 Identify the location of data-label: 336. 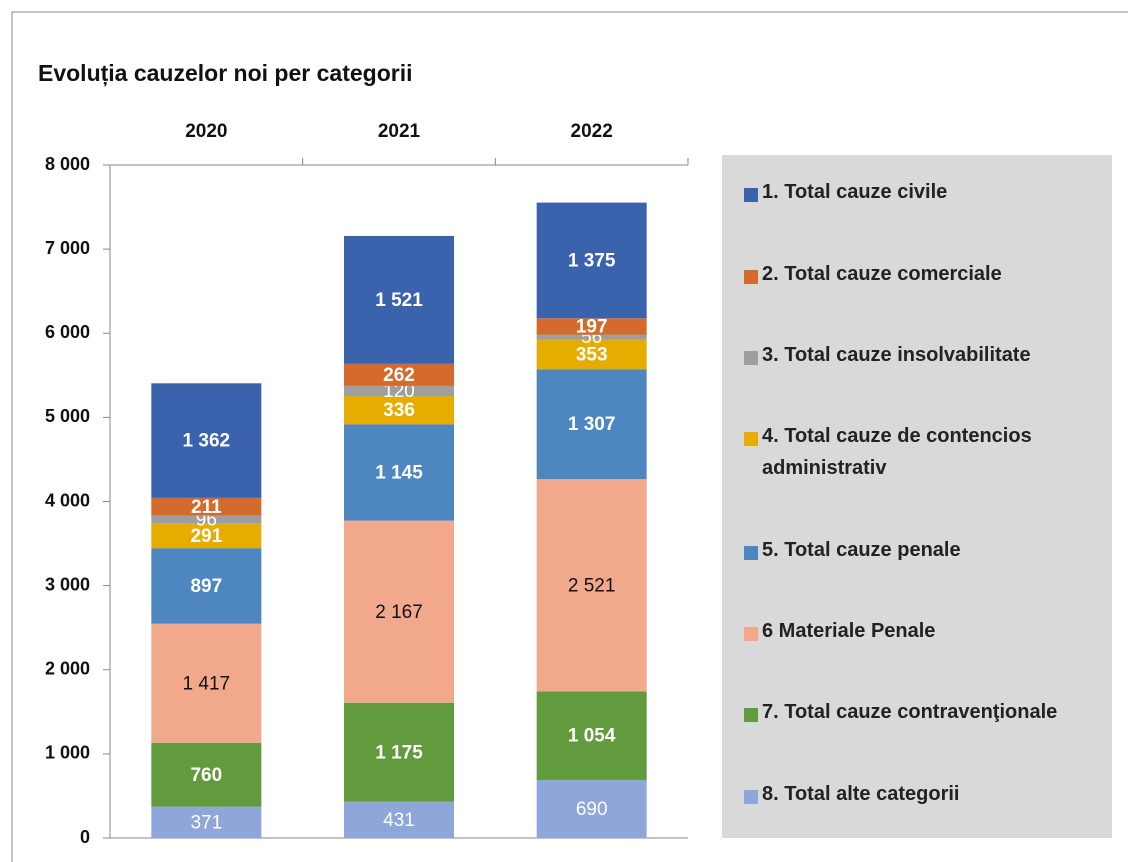
(399, 410).